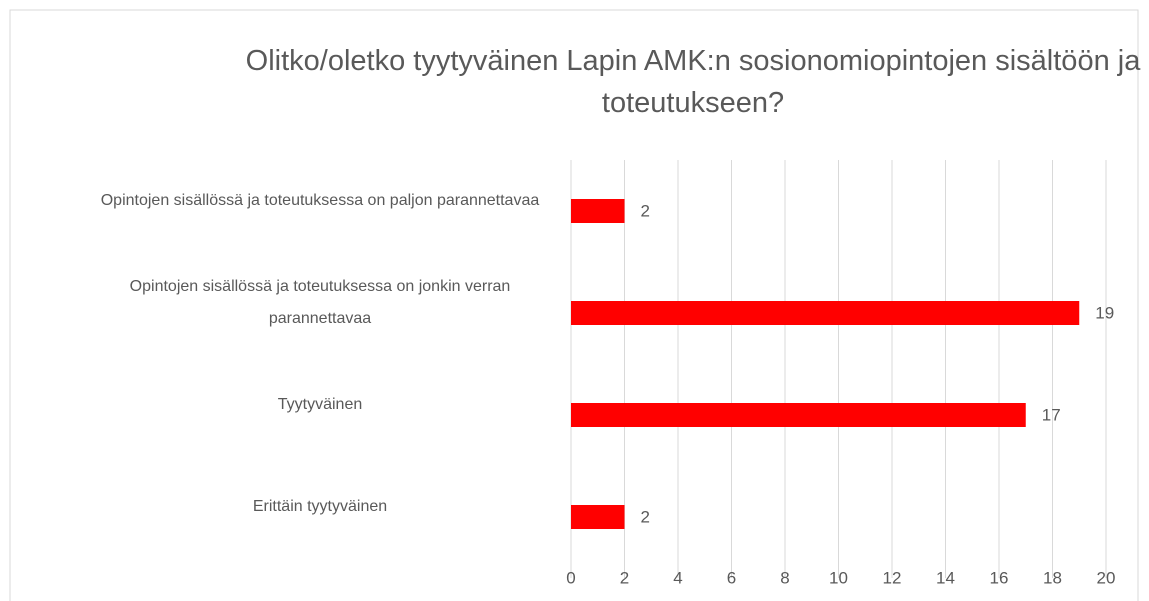  I want to click on x-tick-label: 20, so click(1106, 577).